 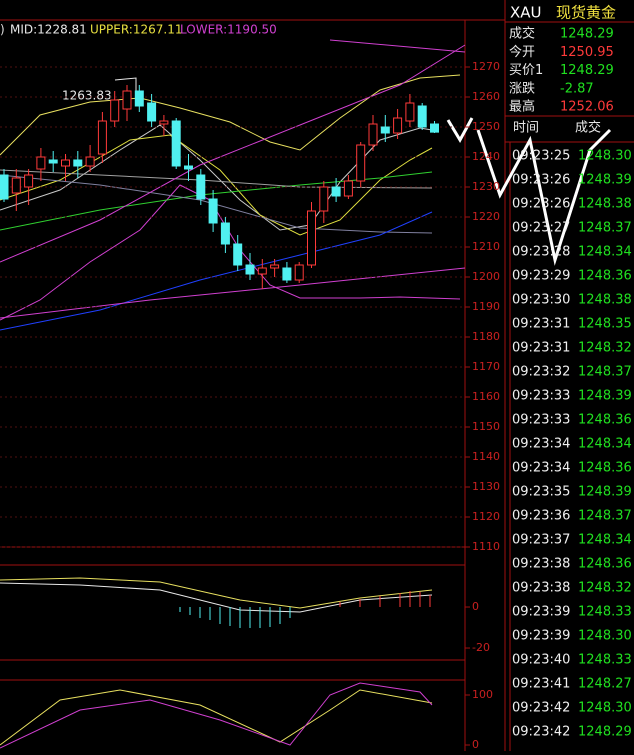 What do you see at coordinates (486, 216) in the screenshot?
I see `y-tick-label: 1220` at bounding box center [486, 216].